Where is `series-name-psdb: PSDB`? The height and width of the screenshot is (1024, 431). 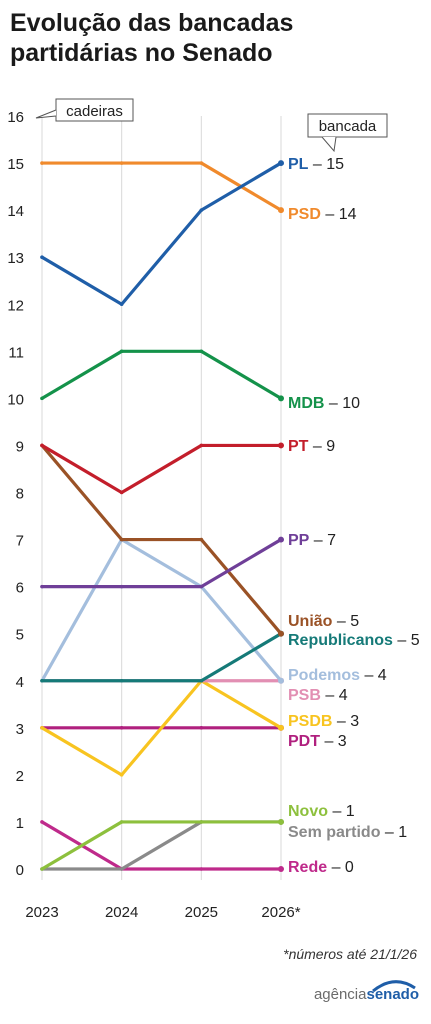
series-name-psdb: PSDB is located at coordinates (310, 721).